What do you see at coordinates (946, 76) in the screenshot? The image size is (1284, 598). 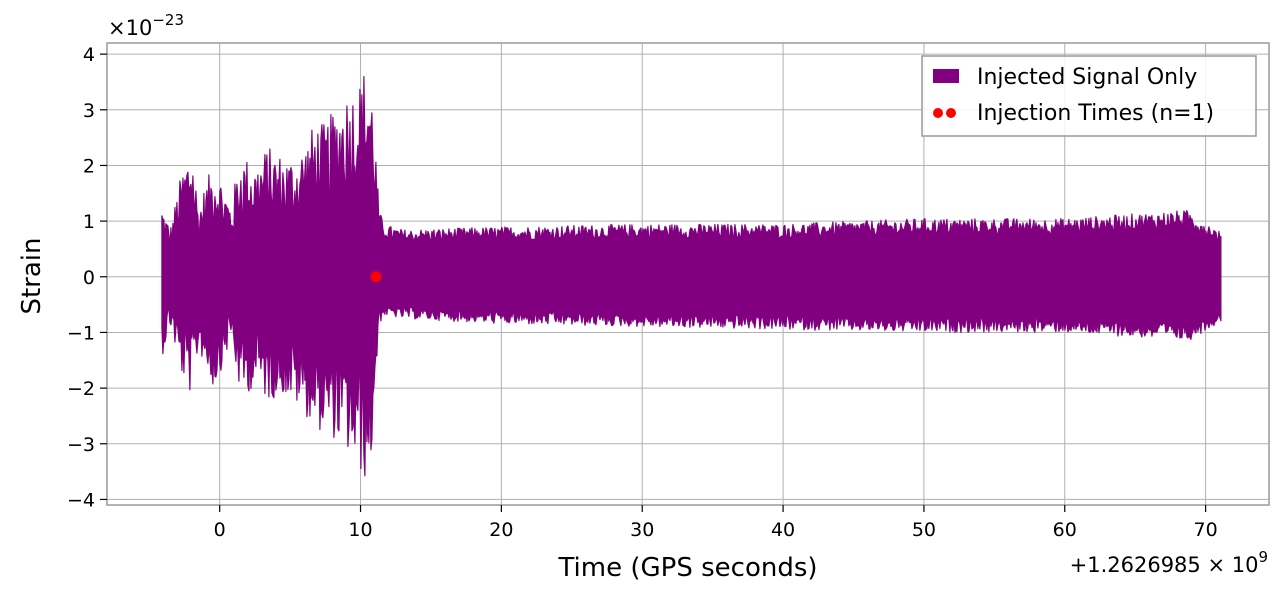 I see `legend-swatch-injected-signal` at bounding box center [946, 76].